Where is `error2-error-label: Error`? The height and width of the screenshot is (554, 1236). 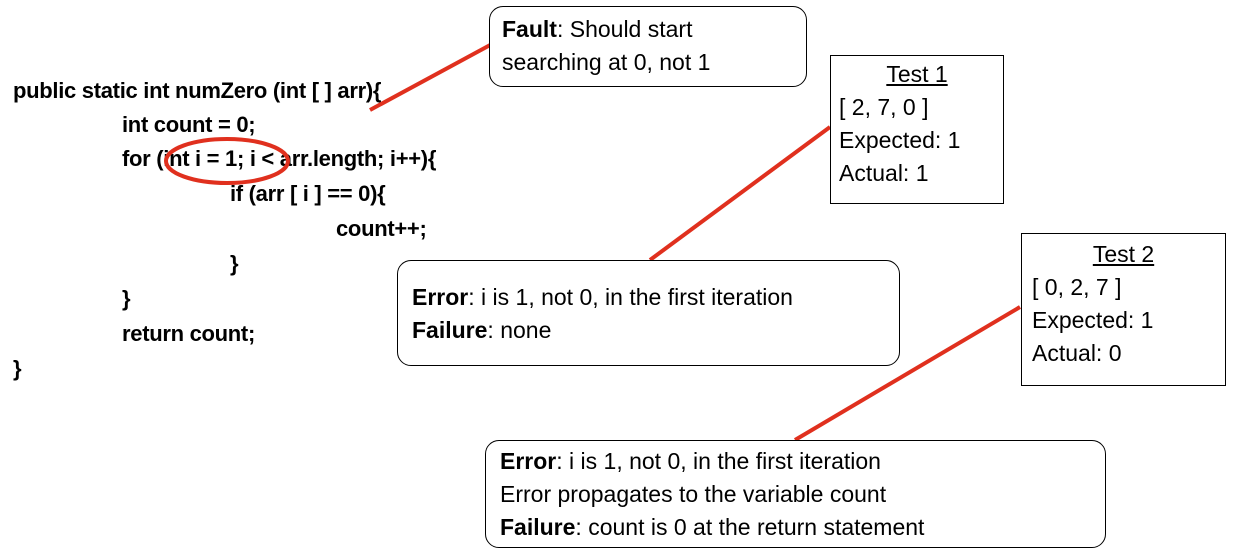 error2-error-label: Error is located at coordinates (528, 461).